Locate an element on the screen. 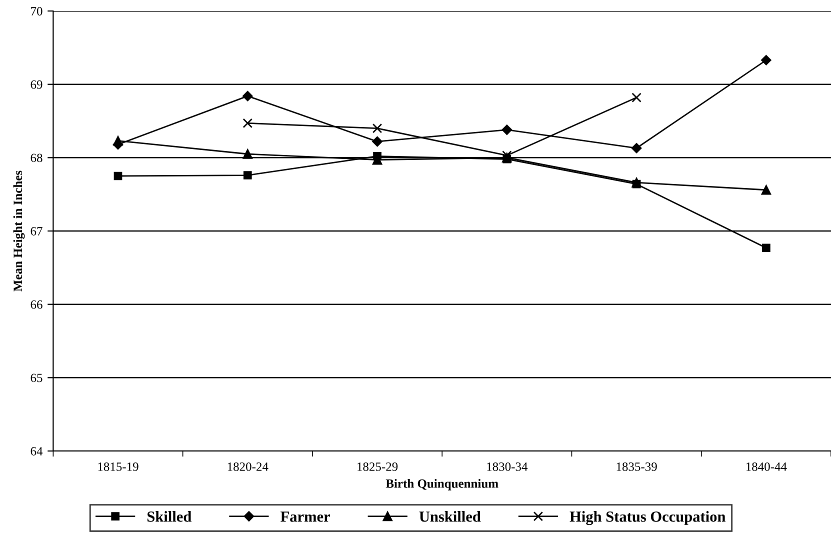 Image resolution: width=831 pixels, height=550 pixels. x-tick-label: 1840-44 is located at coordinates (766, 466).